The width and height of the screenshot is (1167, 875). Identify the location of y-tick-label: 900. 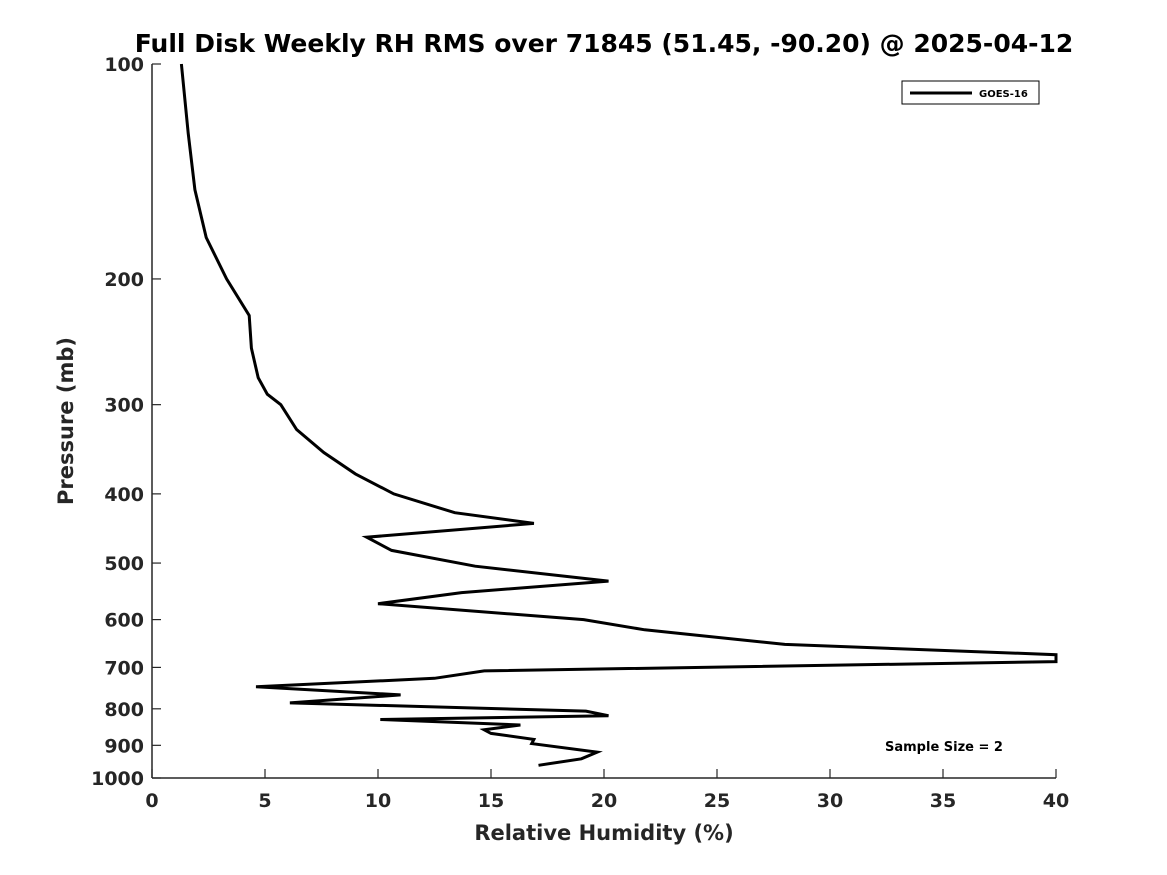
(124, 746).